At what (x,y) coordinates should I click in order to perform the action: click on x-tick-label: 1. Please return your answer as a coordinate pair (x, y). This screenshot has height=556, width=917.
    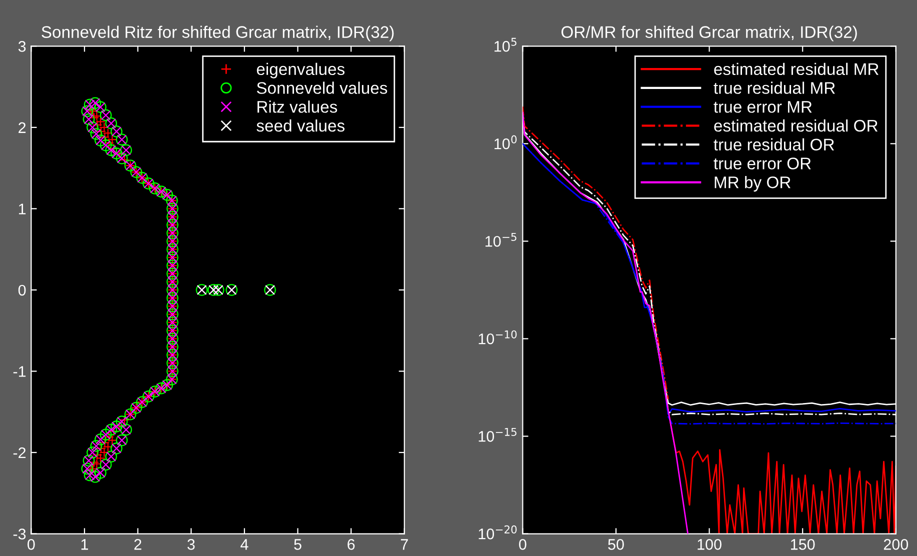
    Looking at the image, I should click on (84, 544).